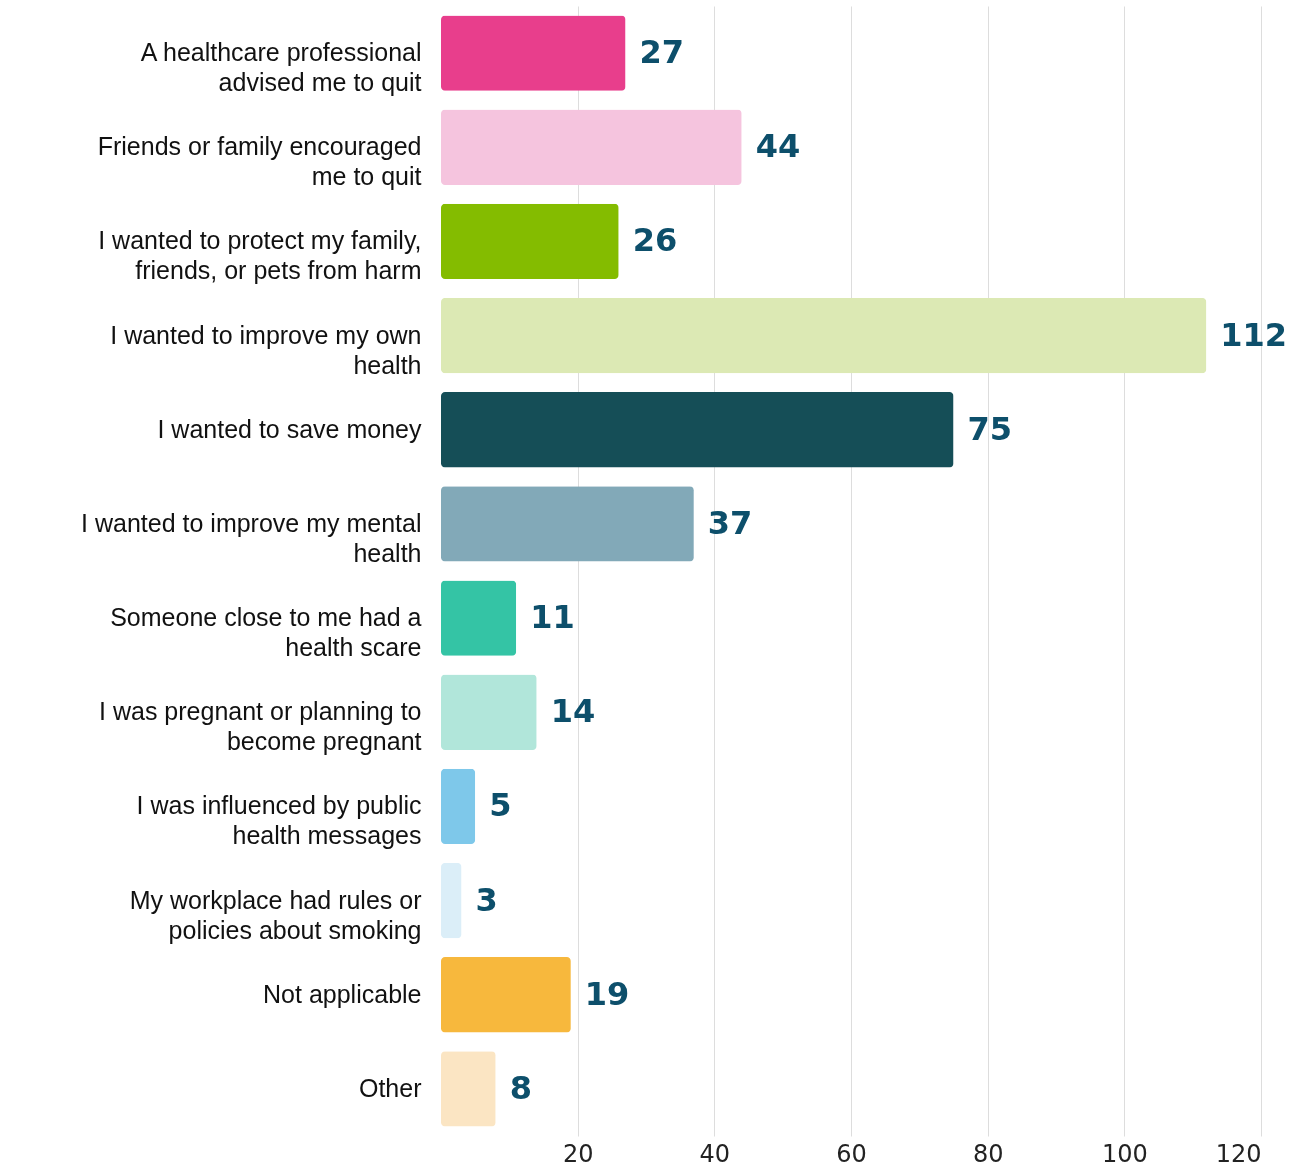  Describe the element at coordinates (655, 240) in the screenshot. I see `data-label: 26` at that location.